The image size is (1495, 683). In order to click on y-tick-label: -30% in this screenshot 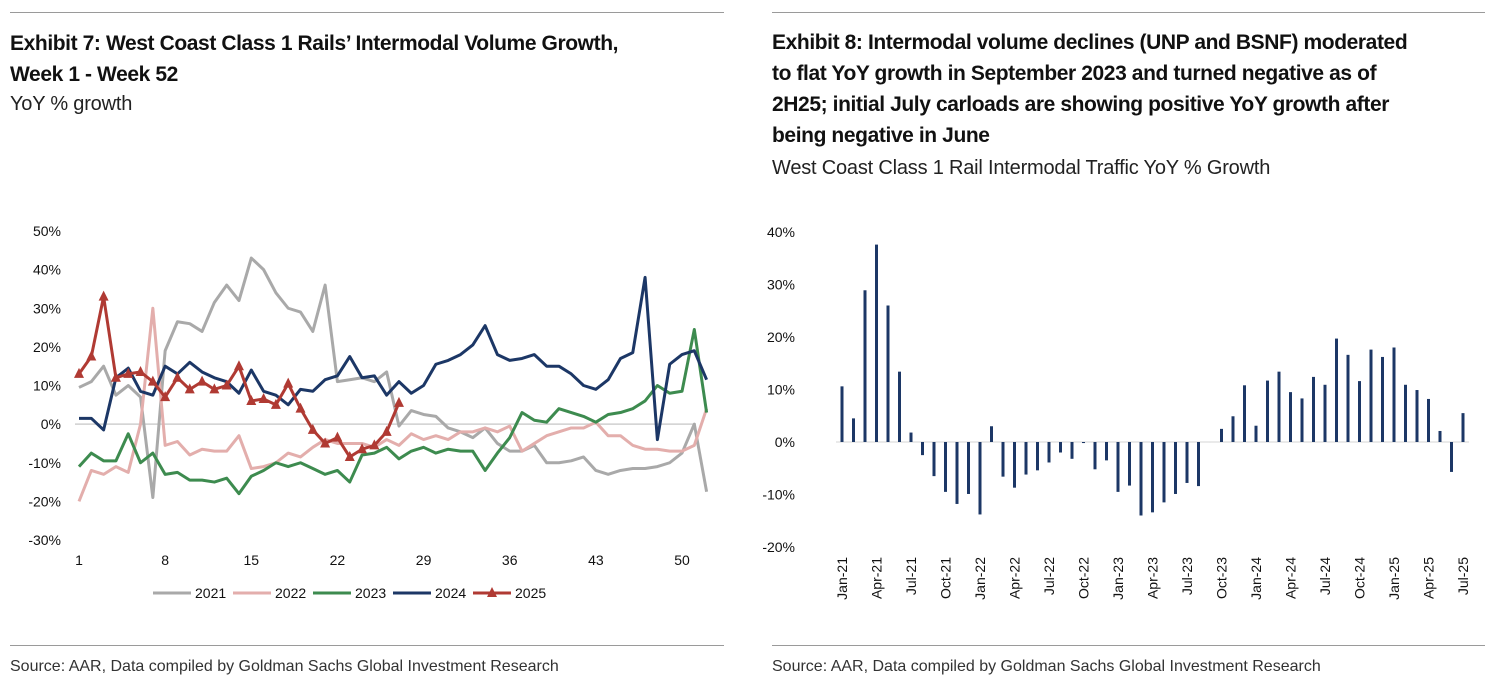, I will do `click(44, 540)`.